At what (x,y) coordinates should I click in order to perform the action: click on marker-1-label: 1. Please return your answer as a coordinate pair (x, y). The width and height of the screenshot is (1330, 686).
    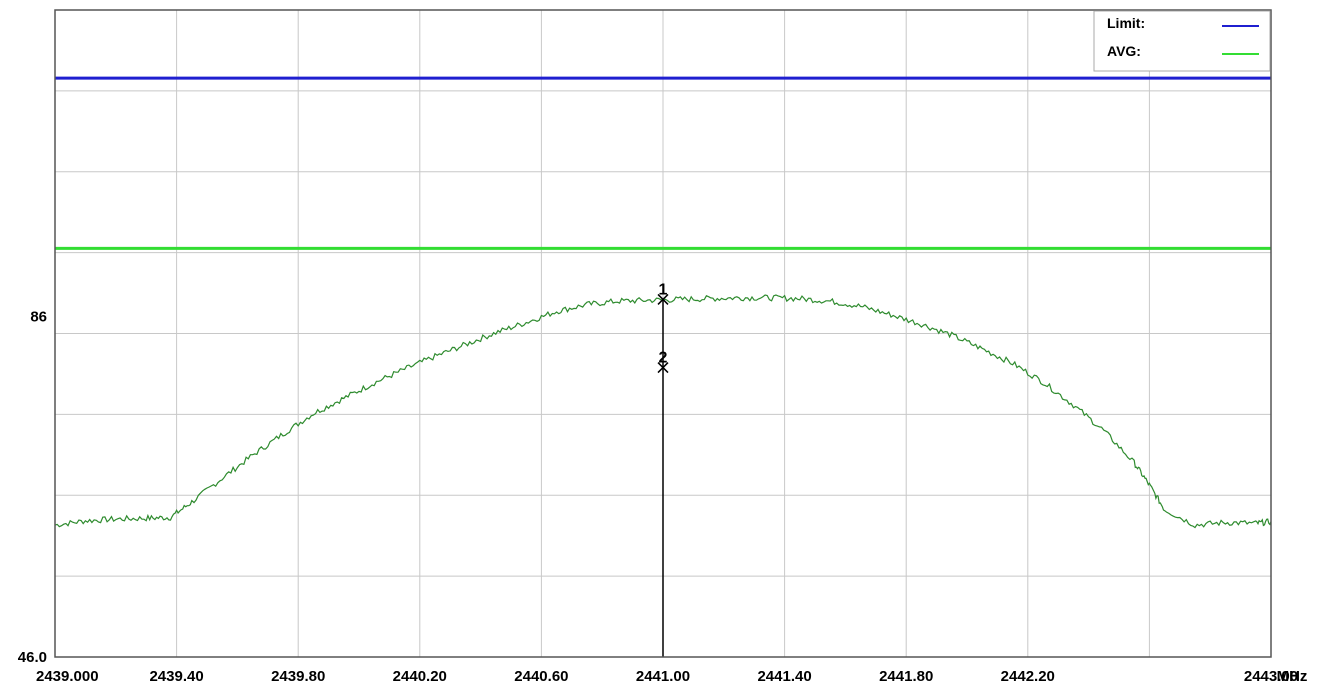
    Looking at the image, I should click on (663, 289).